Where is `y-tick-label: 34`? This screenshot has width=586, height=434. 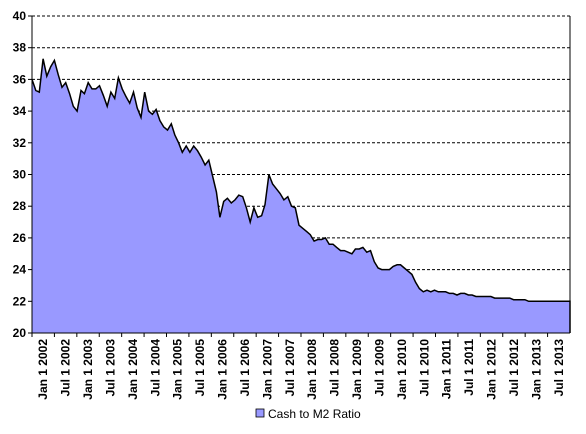 y-tick-label: 34 is located at coordinates (20, 111).